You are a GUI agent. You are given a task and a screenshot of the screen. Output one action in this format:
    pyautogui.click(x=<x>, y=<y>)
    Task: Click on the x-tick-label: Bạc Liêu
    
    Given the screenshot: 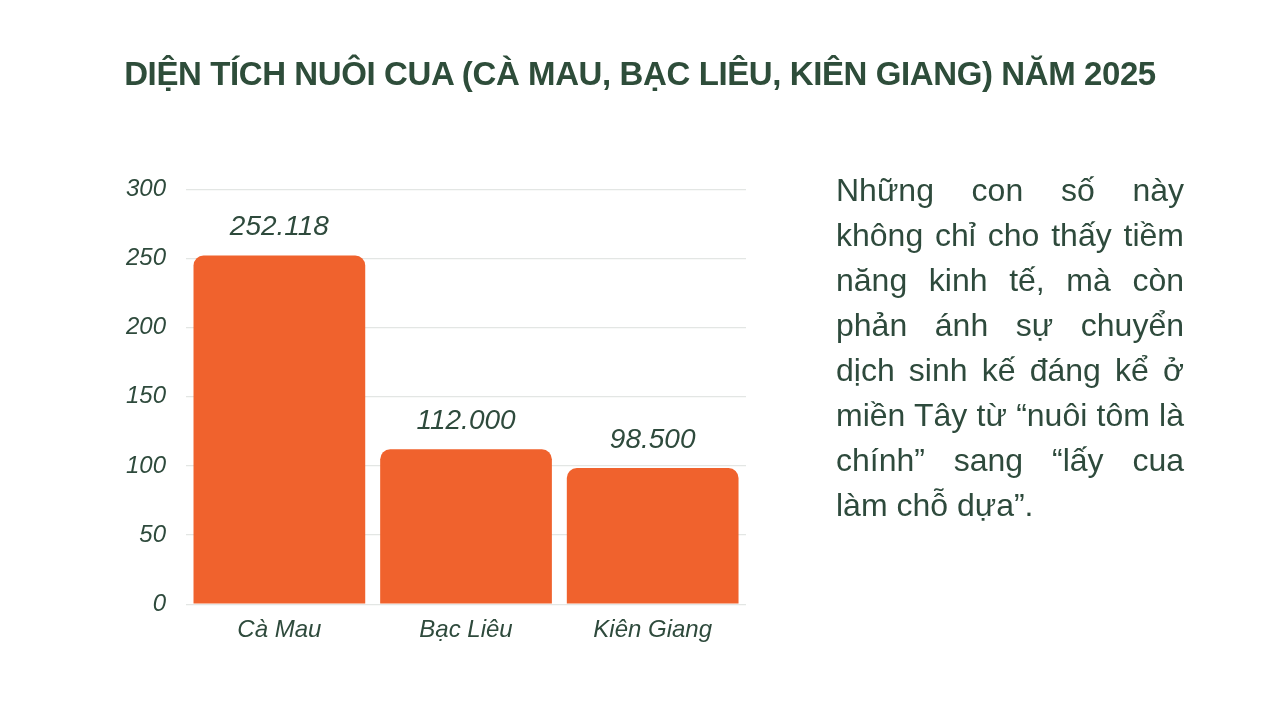 What is the action you would take?
    pyautogui.click(x=466, y=629)
    